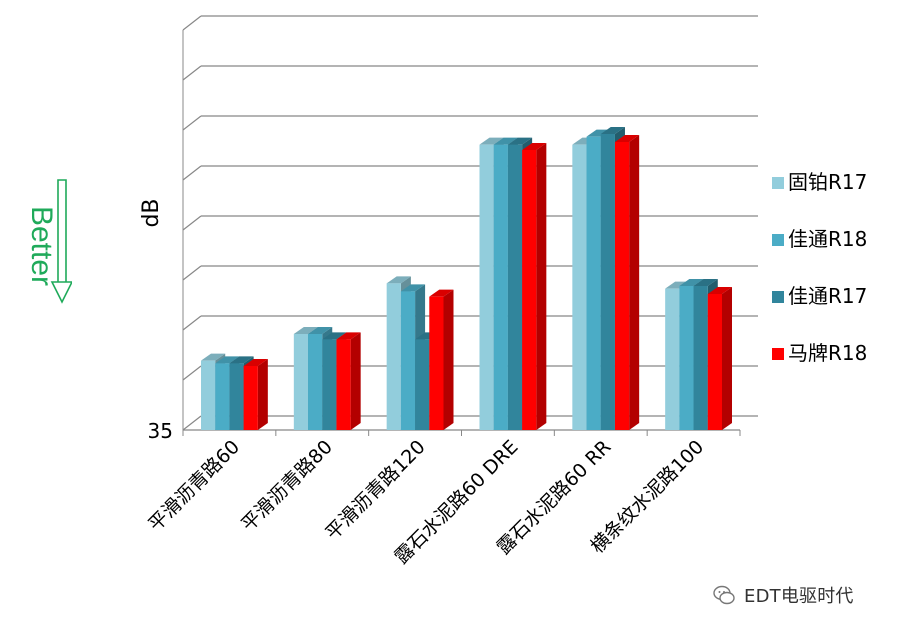 Image resolution: width=911 pixels, height=635 pixels. What do you see at coordinates (375, 490) in the screenshot?
I see `x-tick-label: 平滑沥青路120` at bounding box center [375, 490].